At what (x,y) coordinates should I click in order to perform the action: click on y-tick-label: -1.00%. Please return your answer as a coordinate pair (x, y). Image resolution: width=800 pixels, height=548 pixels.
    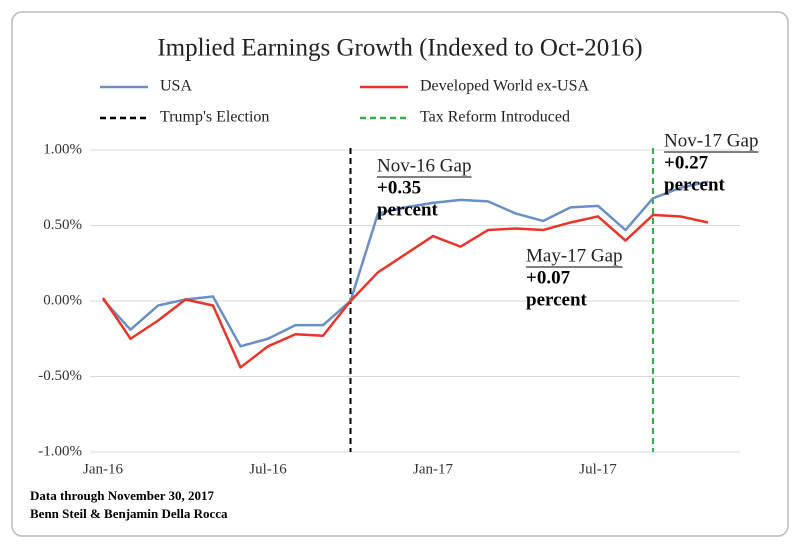
    Looking at the image, I should click on (60, 451).